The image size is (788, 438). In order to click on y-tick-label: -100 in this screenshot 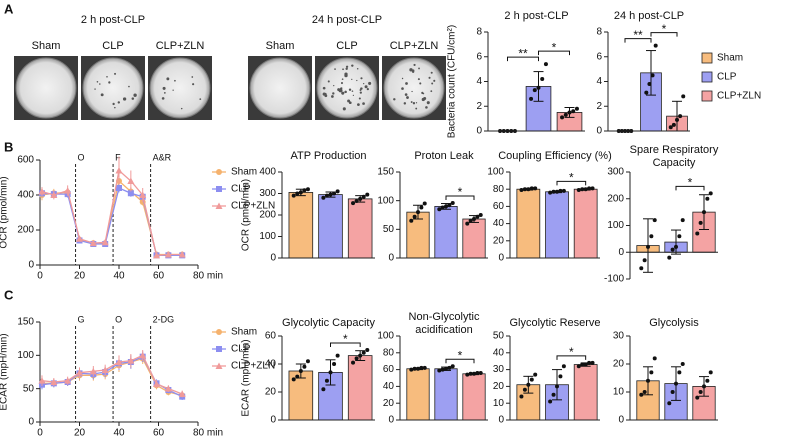, I will do `click(614, 279)`.